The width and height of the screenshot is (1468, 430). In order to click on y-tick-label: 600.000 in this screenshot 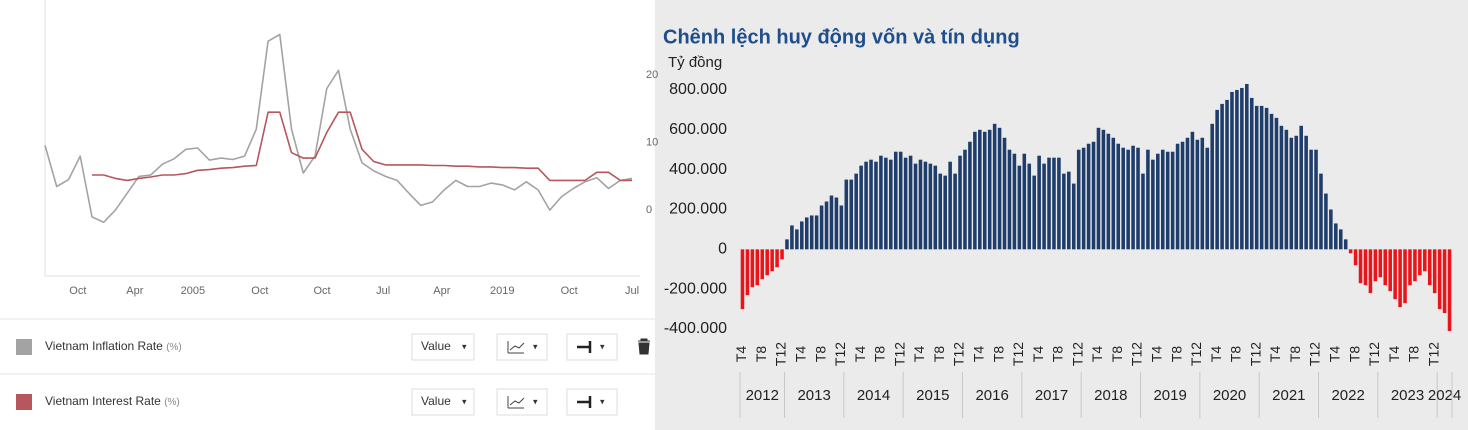, I will do `click(698, 129)`.